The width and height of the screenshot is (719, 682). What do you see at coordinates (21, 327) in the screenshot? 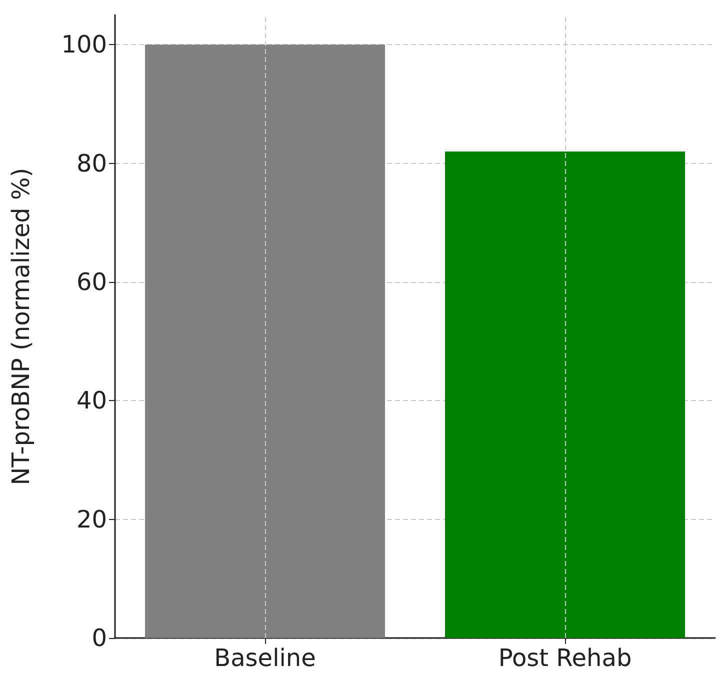
I see `y-axis-title: NT-proBNP (normalized %)` at bounding box center [21, 327].